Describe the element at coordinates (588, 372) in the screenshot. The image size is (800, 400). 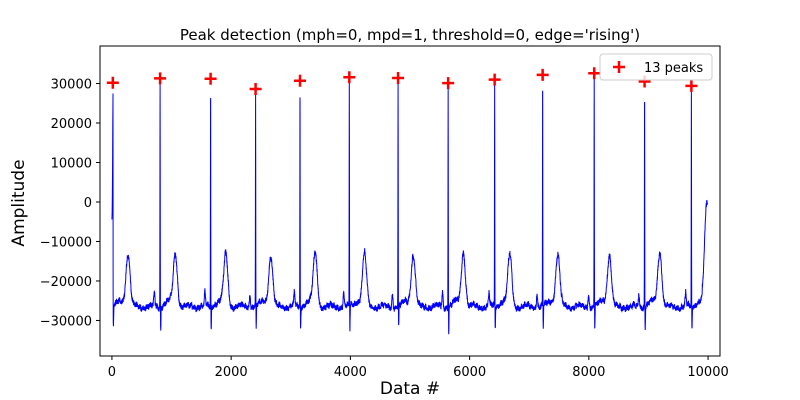
I see `x-tick-label: 8000` at that location.